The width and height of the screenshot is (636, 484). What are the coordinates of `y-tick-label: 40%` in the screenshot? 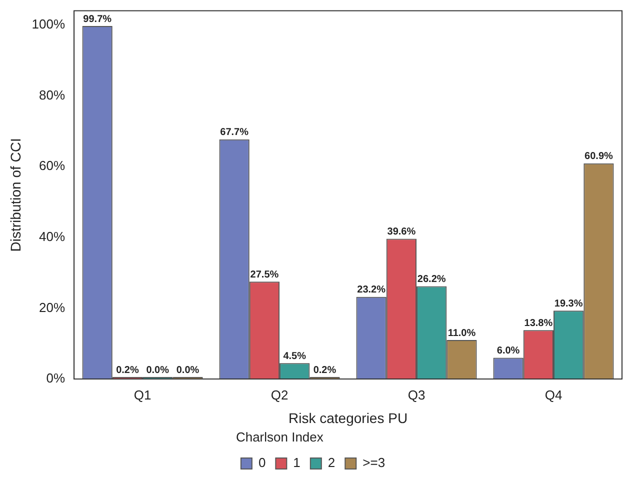 It's located at (52, 236).